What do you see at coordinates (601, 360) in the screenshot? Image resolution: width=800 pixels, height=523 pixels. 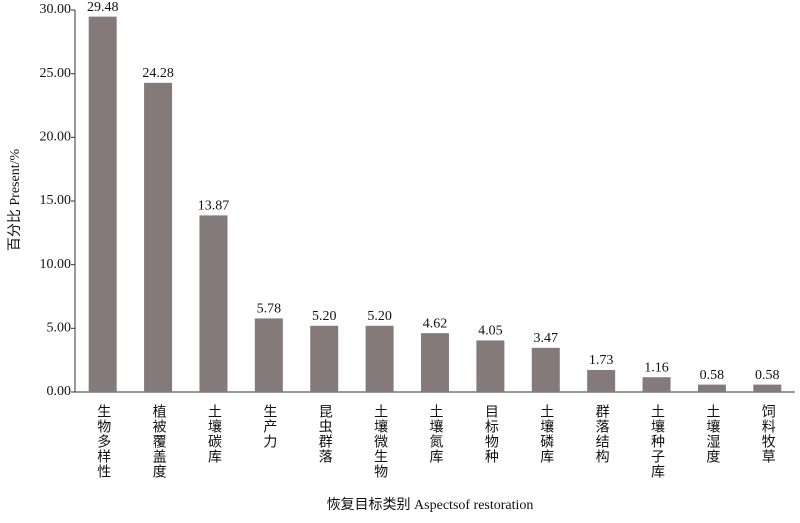 I see `value-label: 1.73` at bounding box center [601, 360].